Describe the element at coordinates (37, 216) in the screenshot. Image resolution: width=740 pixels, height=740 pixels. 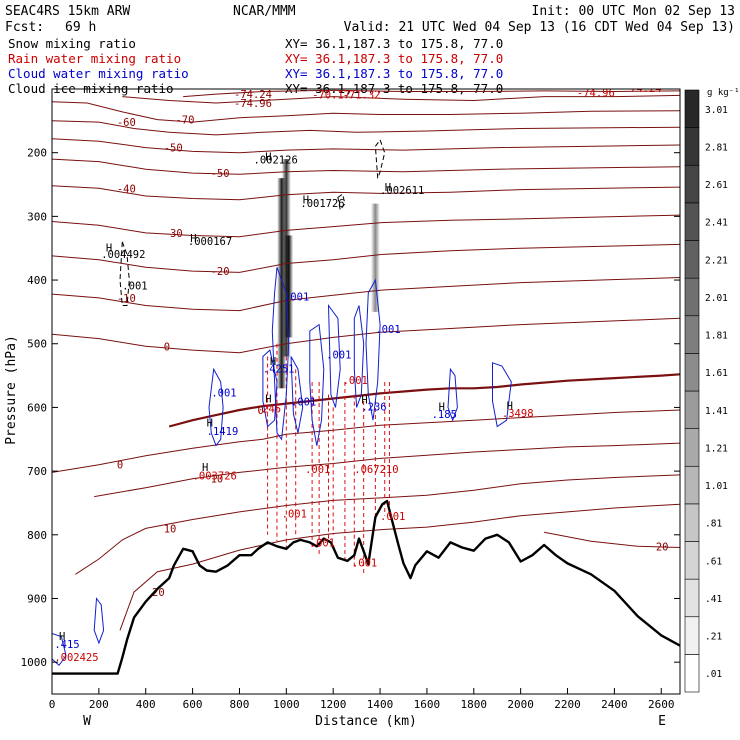
I see `y-tick-label: 300` at that location.